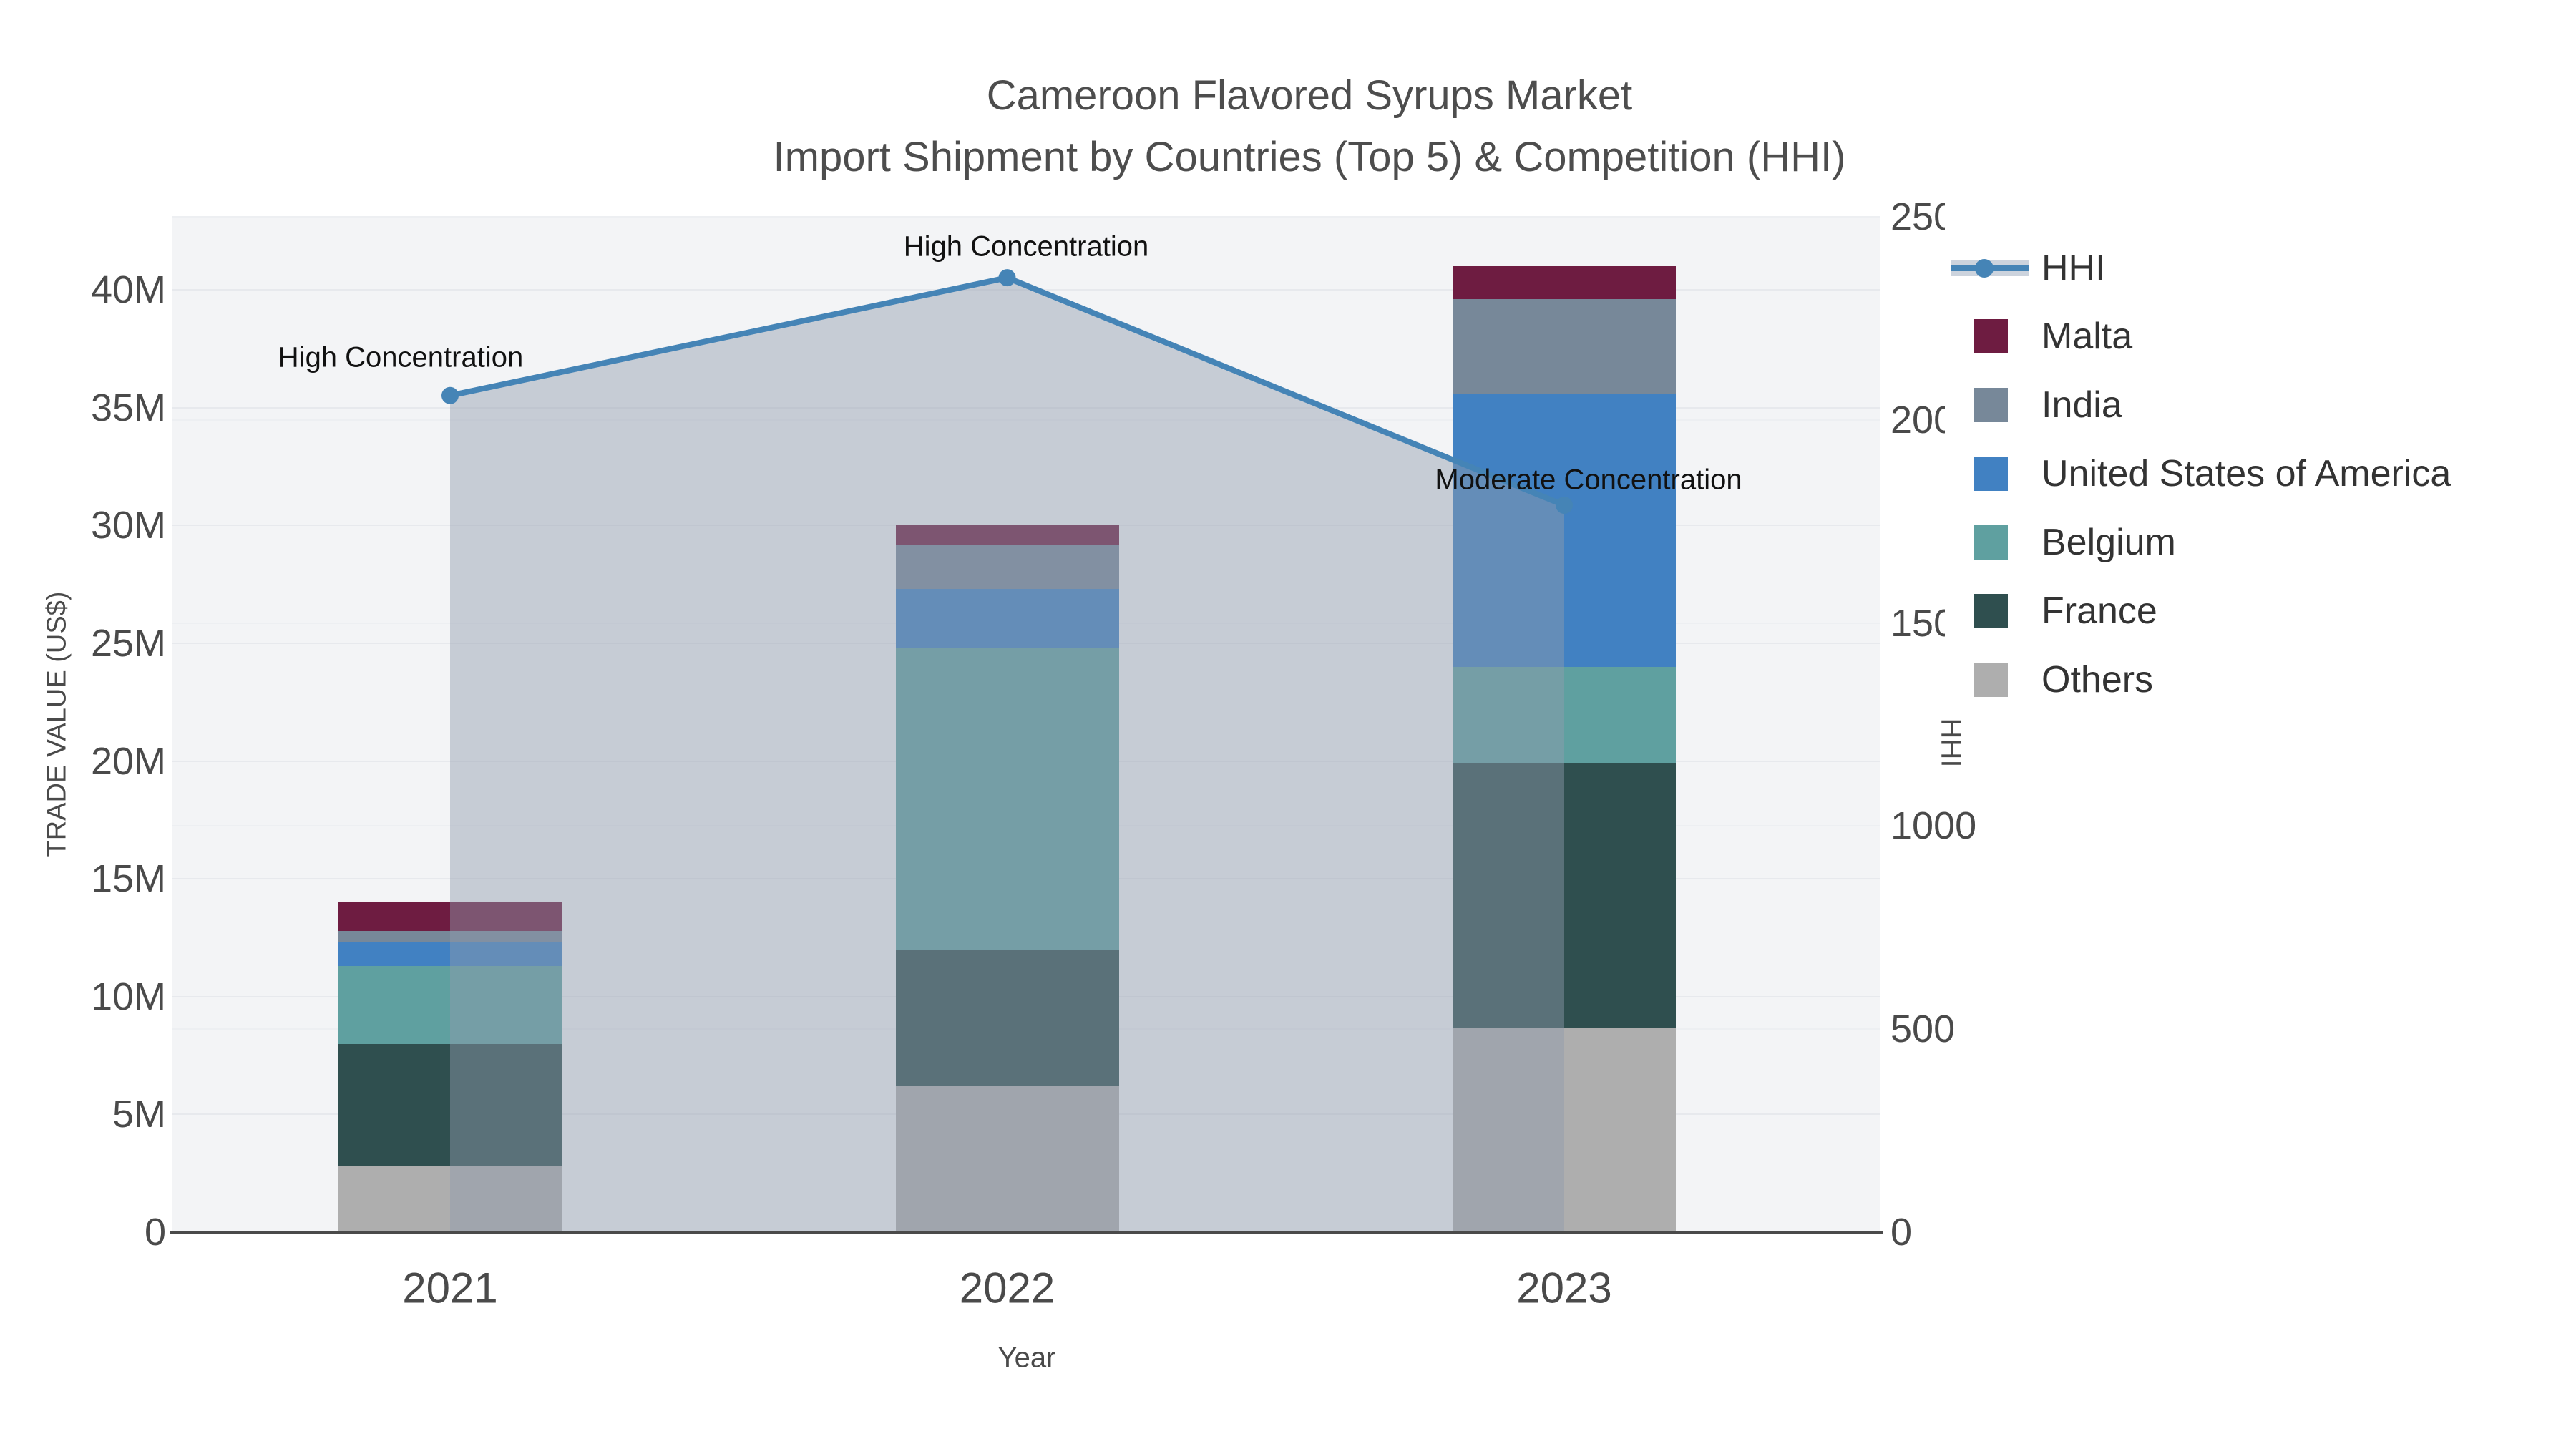 The image size is (2576, 1449). What do you see at coordinates (128, 290) in the screenshot?
I see `y-tick-left-40M: 40M` at bounding box center [128, 290].